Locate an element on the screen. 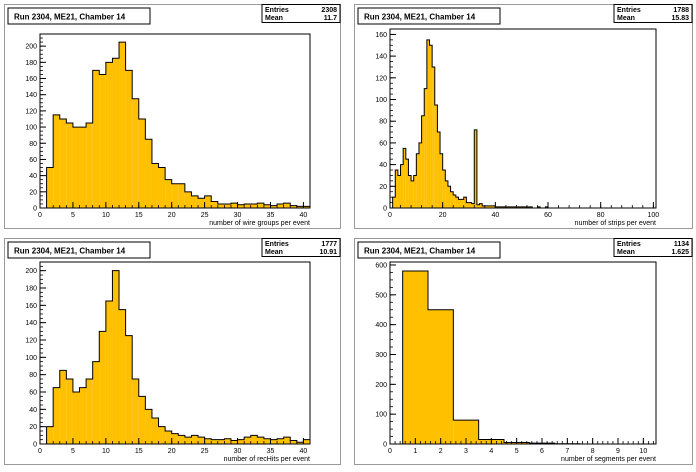 Image resolution: width=696 pixels, height=472 pixels. x-tick-label: 80 is located at coordinates (601, 215).